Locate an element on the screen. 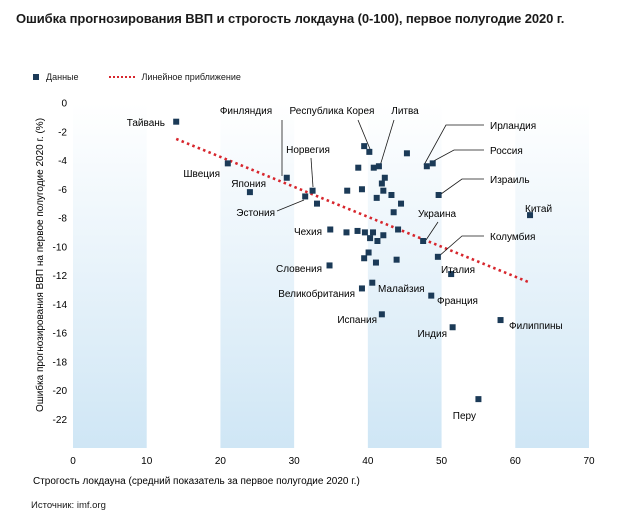  legend-square-marker is located at coordinates (36, 77).